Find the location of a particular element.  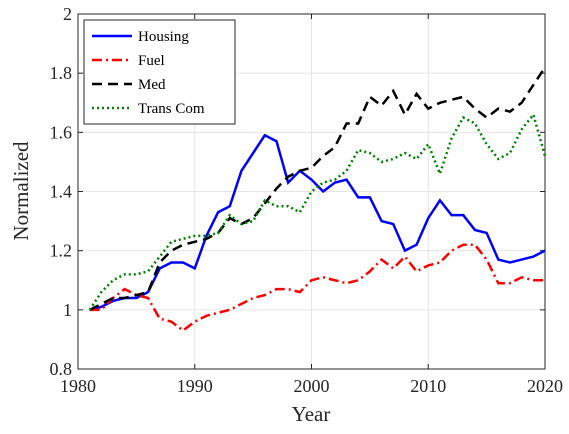

x-tick-label: 2000 is located at coordinates (312, 386).